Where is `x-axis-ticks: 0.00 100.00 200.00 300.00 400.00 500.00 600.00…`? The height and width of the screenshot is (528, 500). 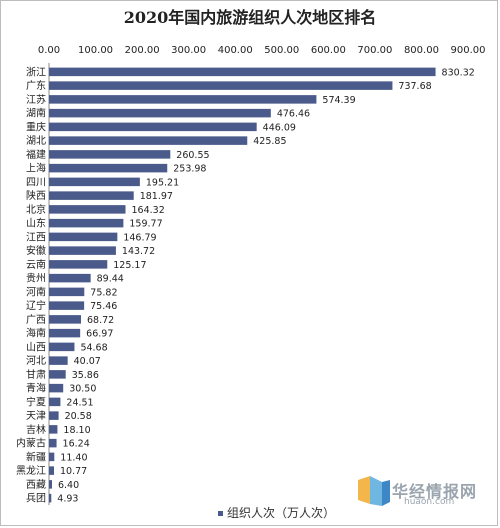 x-axis-ticks: 0.00 100.00 200.00 300.00 400.00 500.00 600.00… is located at coordinates (262, 50).